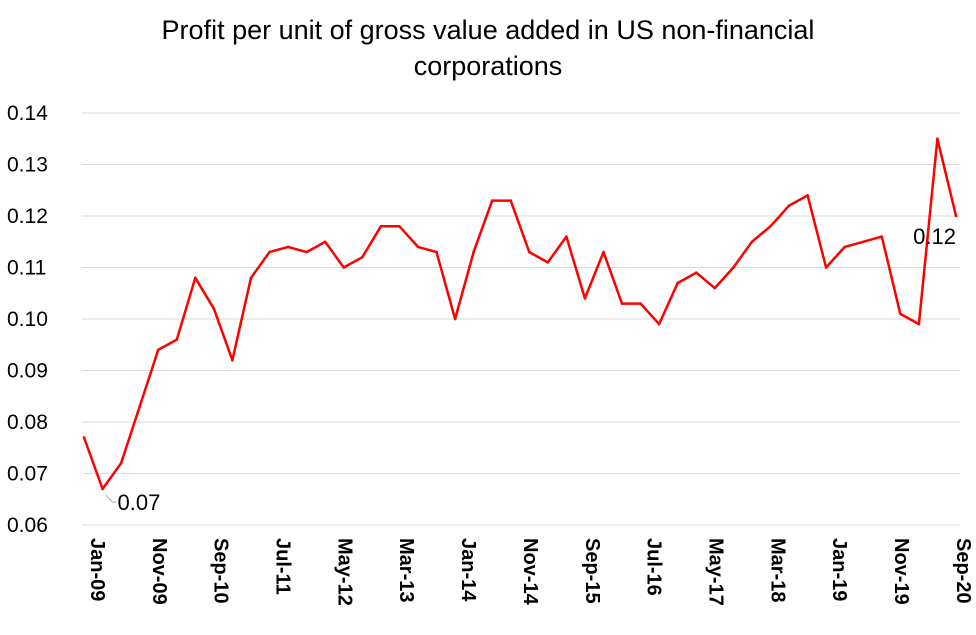  I want to click on chart-title-line-2: corporations, so click(488, 66).